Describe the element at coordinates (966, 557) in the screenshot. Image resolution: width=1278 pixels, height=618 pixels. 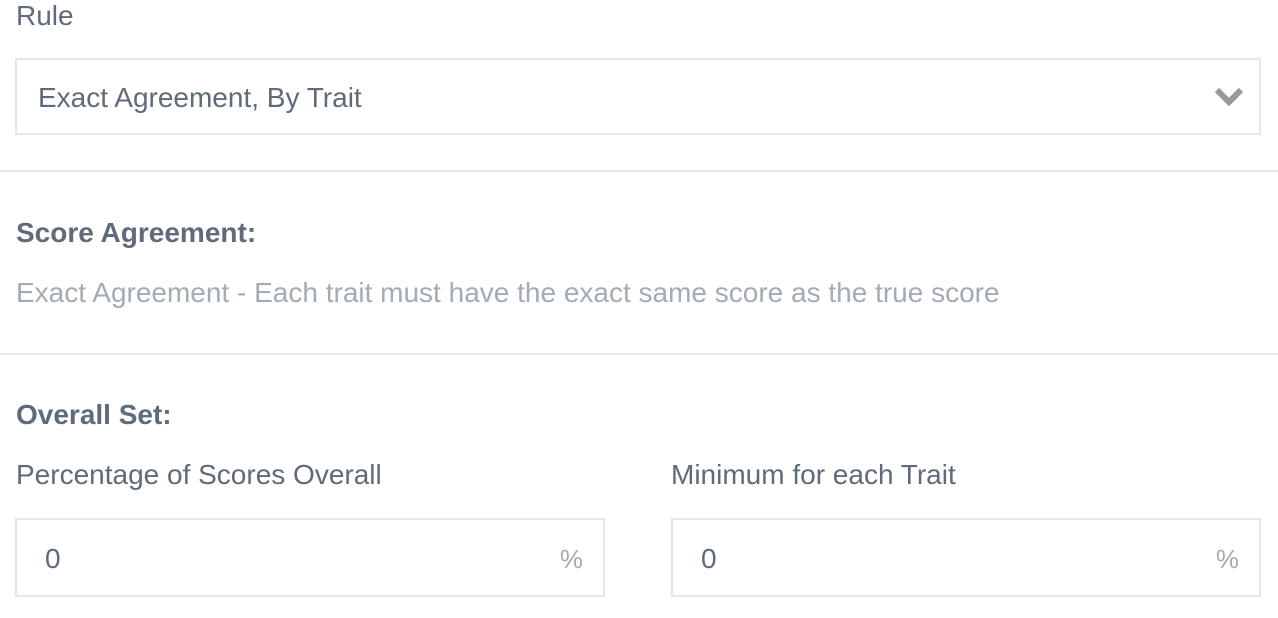
I see `minimum-trait-input: 0 %` at that location.